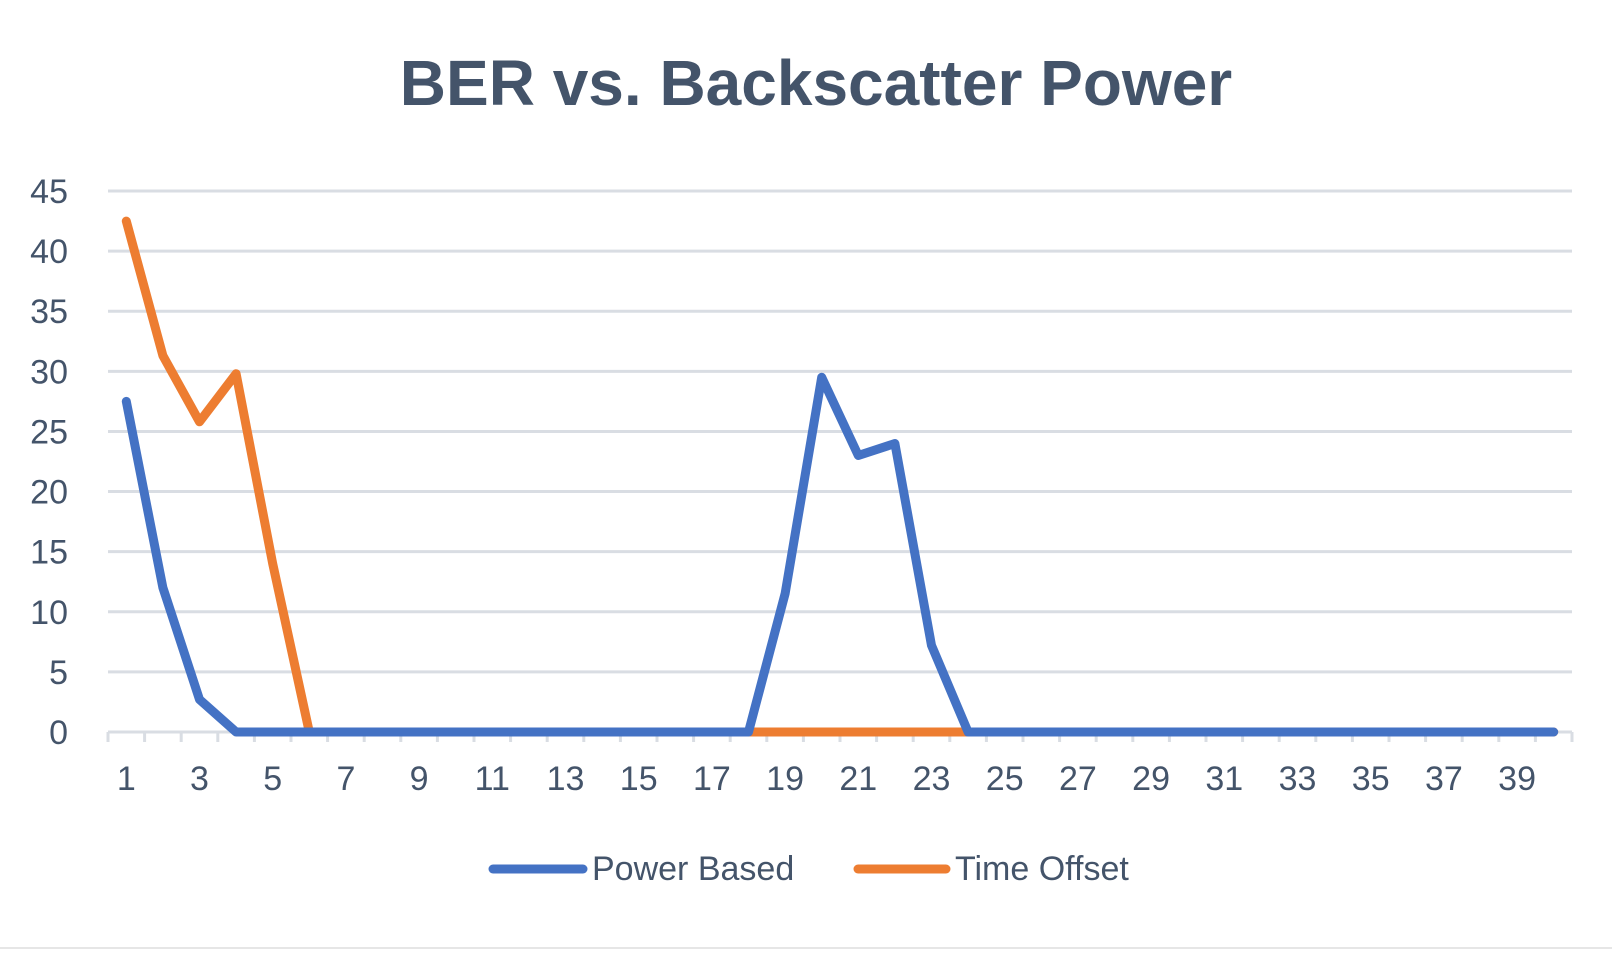  Describe the element at coordinates (492, 779) in the screenshot. I see `x-tick-label: 11` at that location.